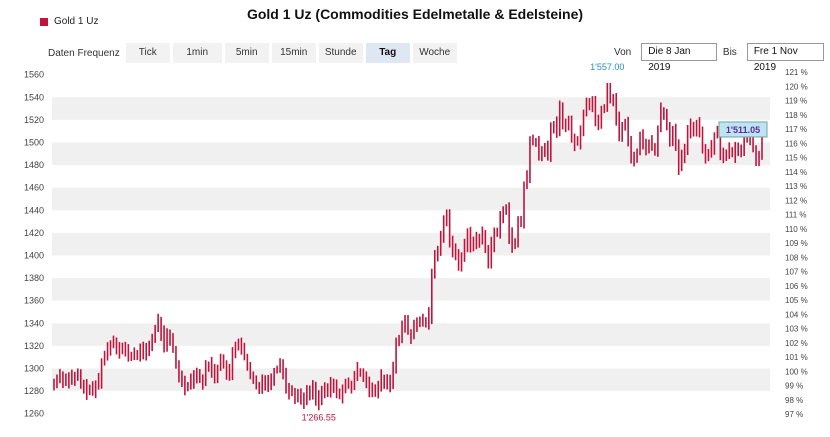 The width and height of the screenshot is (830, 437). What do you see at coordinates (796, 243) in the screenshot?
I see `y2-tick-label: 109 %` at bounding box center [796, 243].